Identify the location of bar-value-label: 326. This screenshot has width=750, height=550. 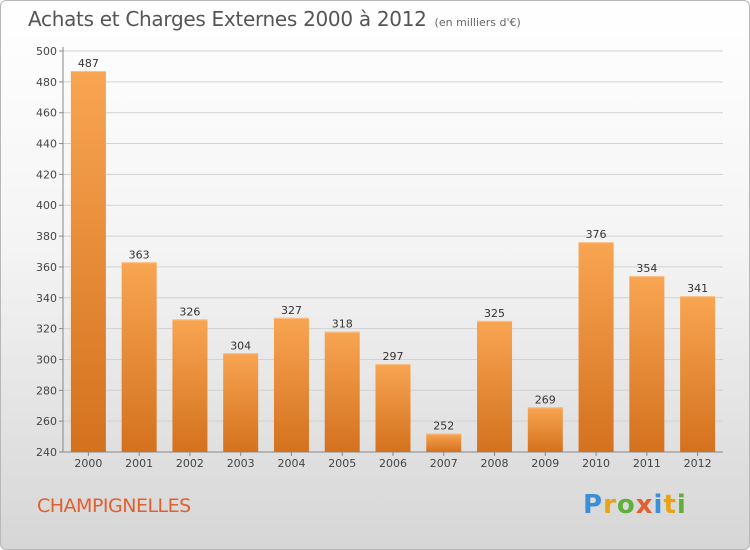
(189, 311).